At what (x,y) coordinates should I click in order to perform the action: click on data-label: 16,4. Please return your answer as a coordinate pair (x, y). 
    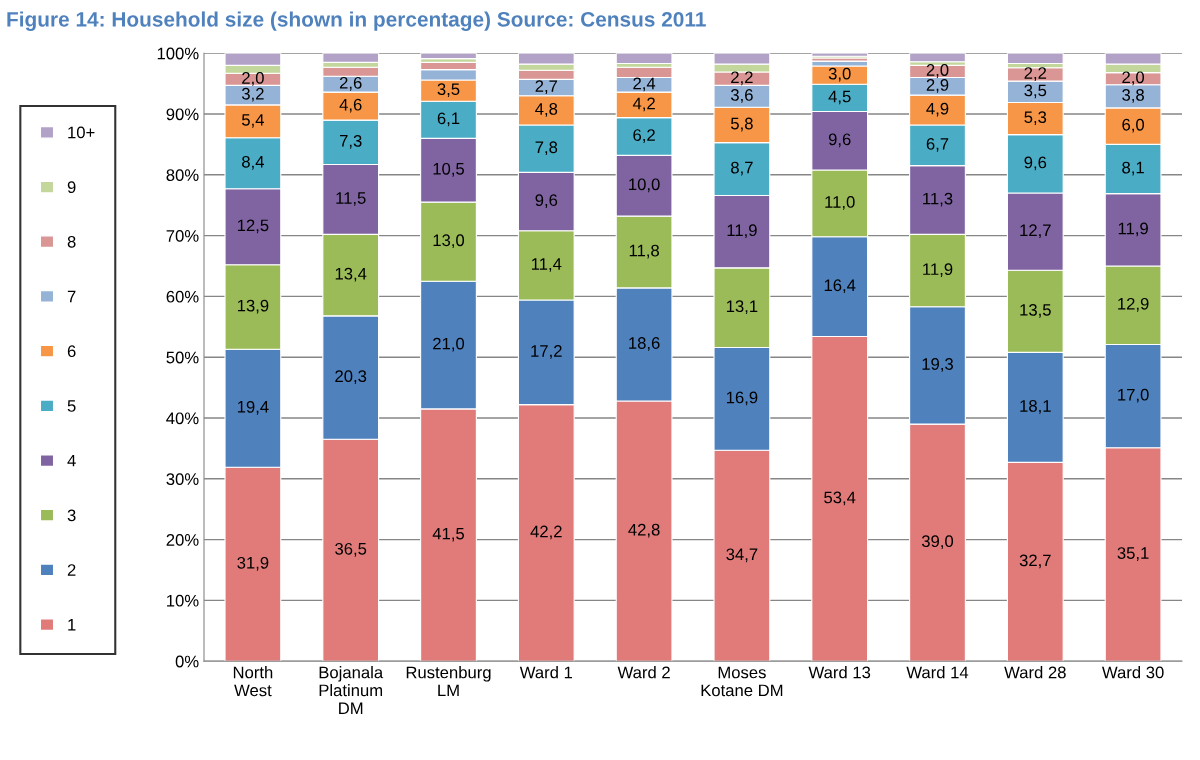
    Looking at the image, I should click on (840, 286).